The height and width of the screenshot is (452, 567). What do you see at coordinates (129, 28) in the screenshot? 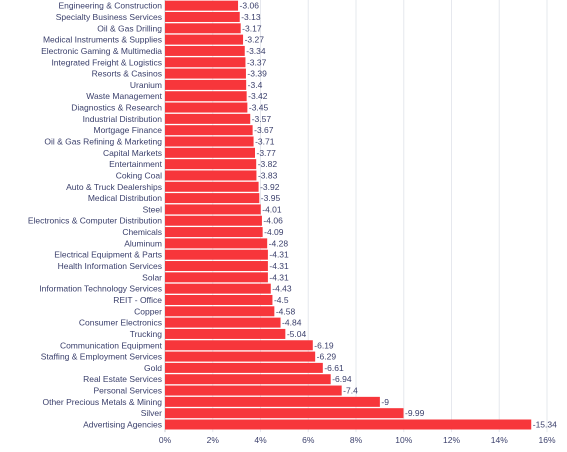
I see `category-label: Oil & Gas Drilling` at bounding box center [129, 28].